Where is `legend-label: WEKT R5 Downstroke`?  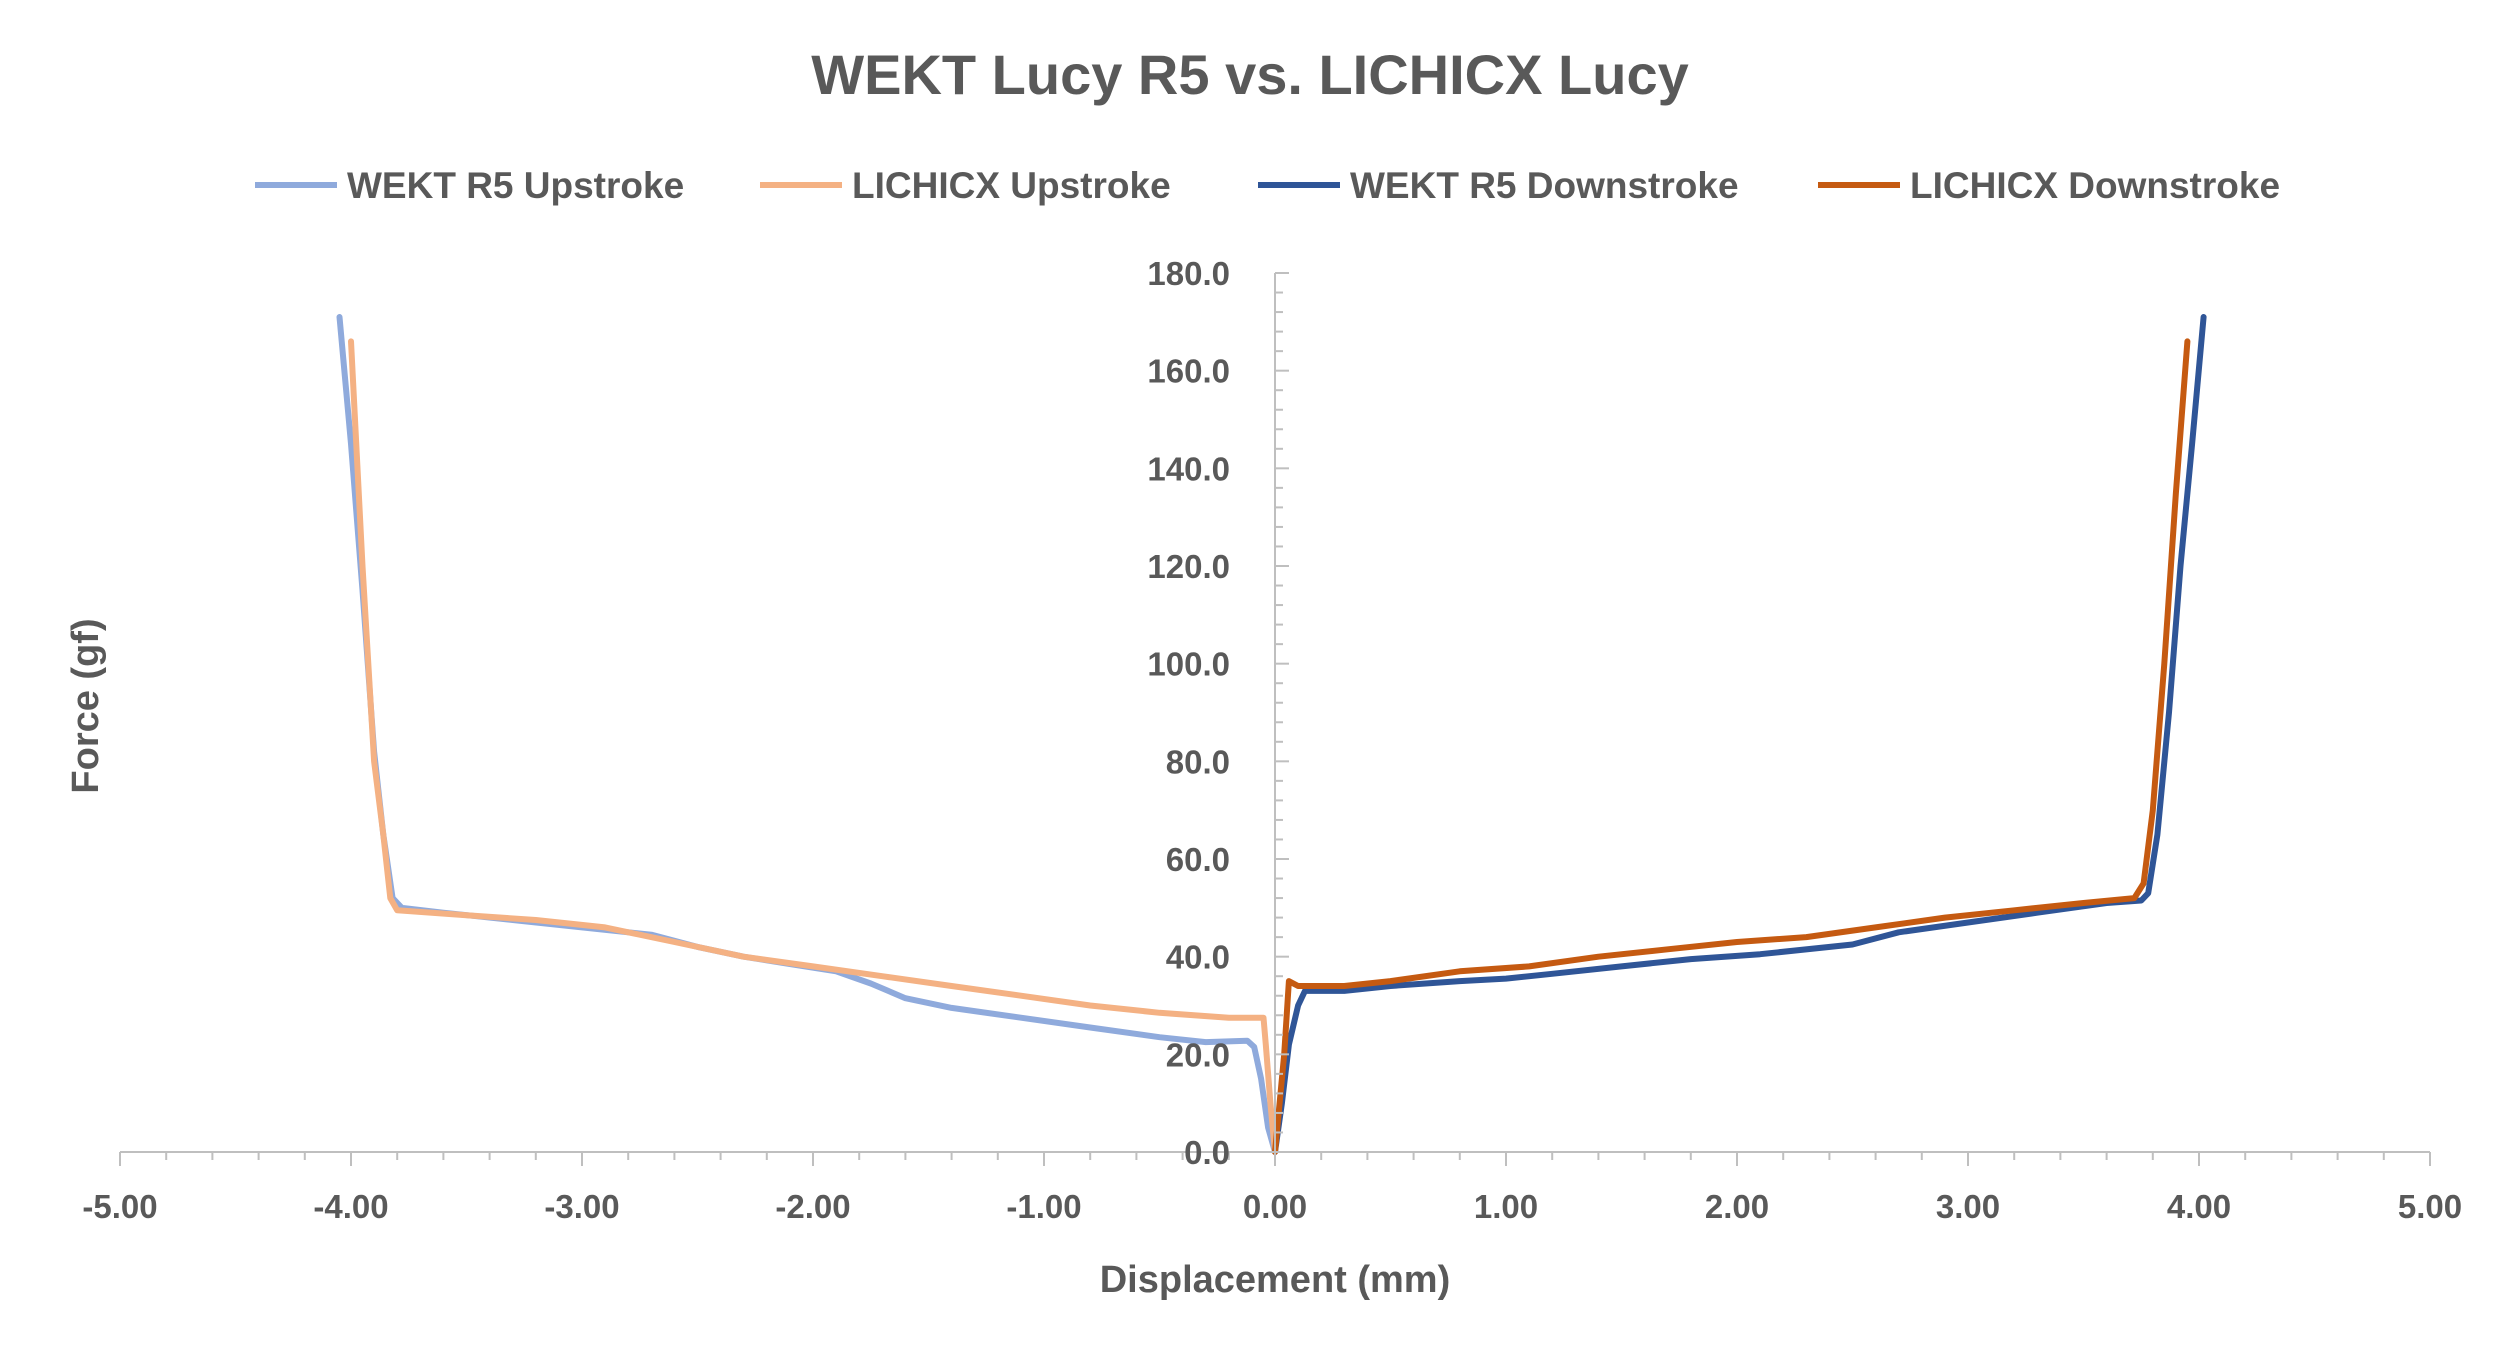 legend-label: WEKT R5 Downstroke is located at coordinates (1544, 185).